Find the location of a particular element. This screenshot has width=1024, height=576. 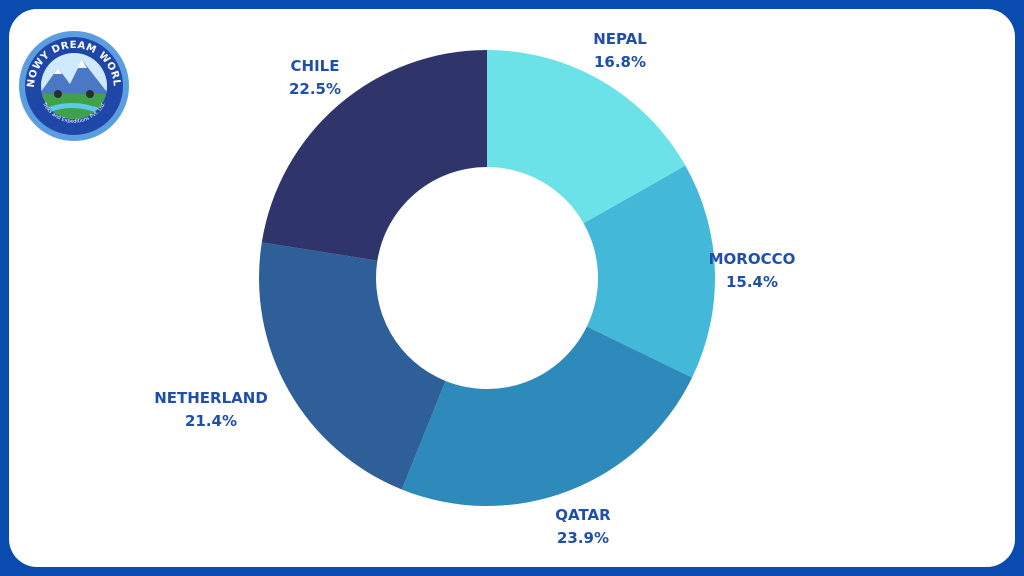

donut-slice-qatar is located at coordinates (547, 416).